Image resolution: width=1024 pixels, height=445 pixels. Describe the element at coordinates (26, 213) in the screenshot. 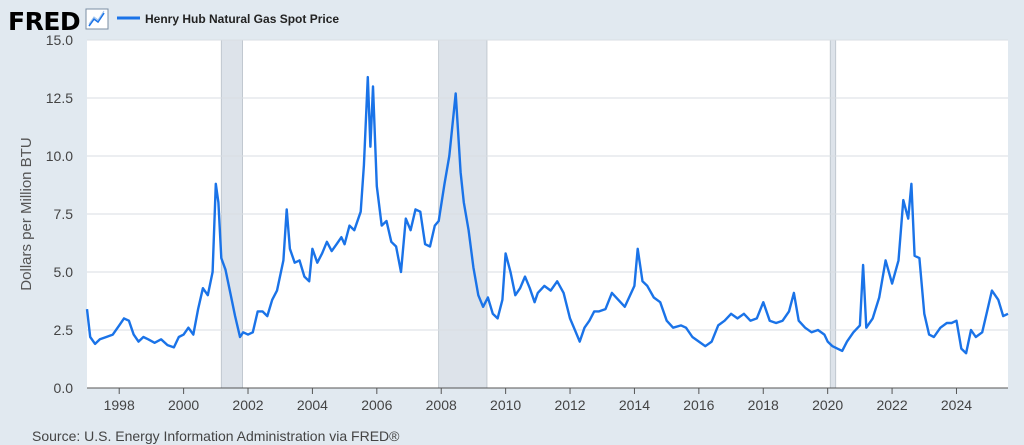

I see `y-axis-label: Dollars per Million BTU` at that location.